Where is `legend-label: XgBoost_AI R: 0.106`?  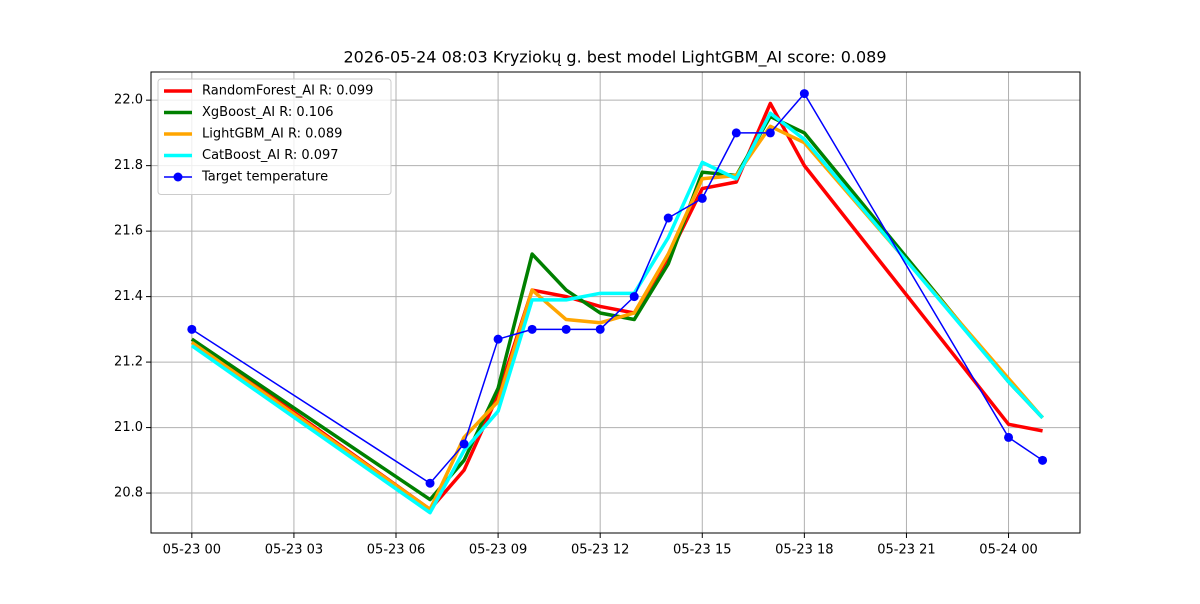
legend-label: XgBoost_AI R: 0.106 is located at coordinates (268, 112).